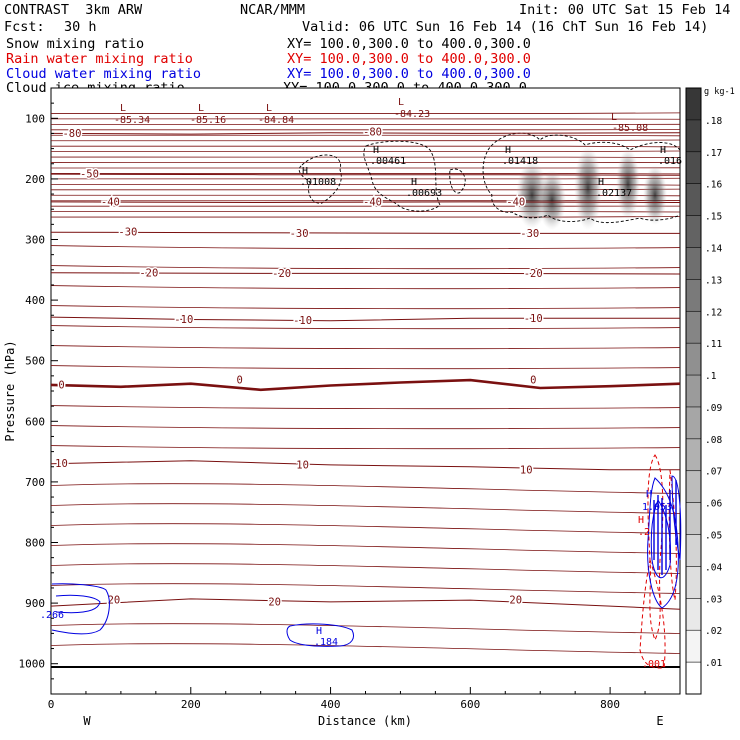 The width and height of the screenshot is (740, 740). Describe the element at coordinates (51, 704) in the screenshot. I see `x-tick-label: 0` at that location.